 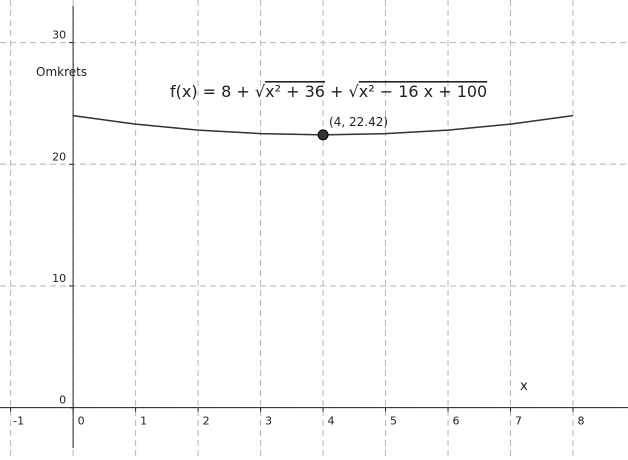 What do you see at coordinates (59, 35) in the screenshot?
I see `y-tick-label: 30` at bounding box center [59, 35].